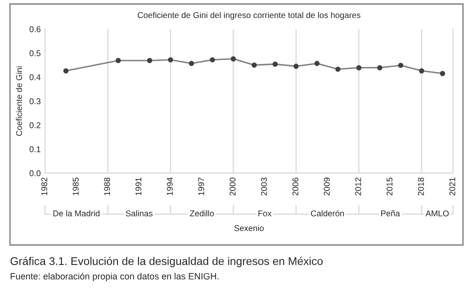 The image size is (474, 288). Describe the element at coordinates (358, 187) in the screenshot. I see `x-tick-label: 2012` at that location.